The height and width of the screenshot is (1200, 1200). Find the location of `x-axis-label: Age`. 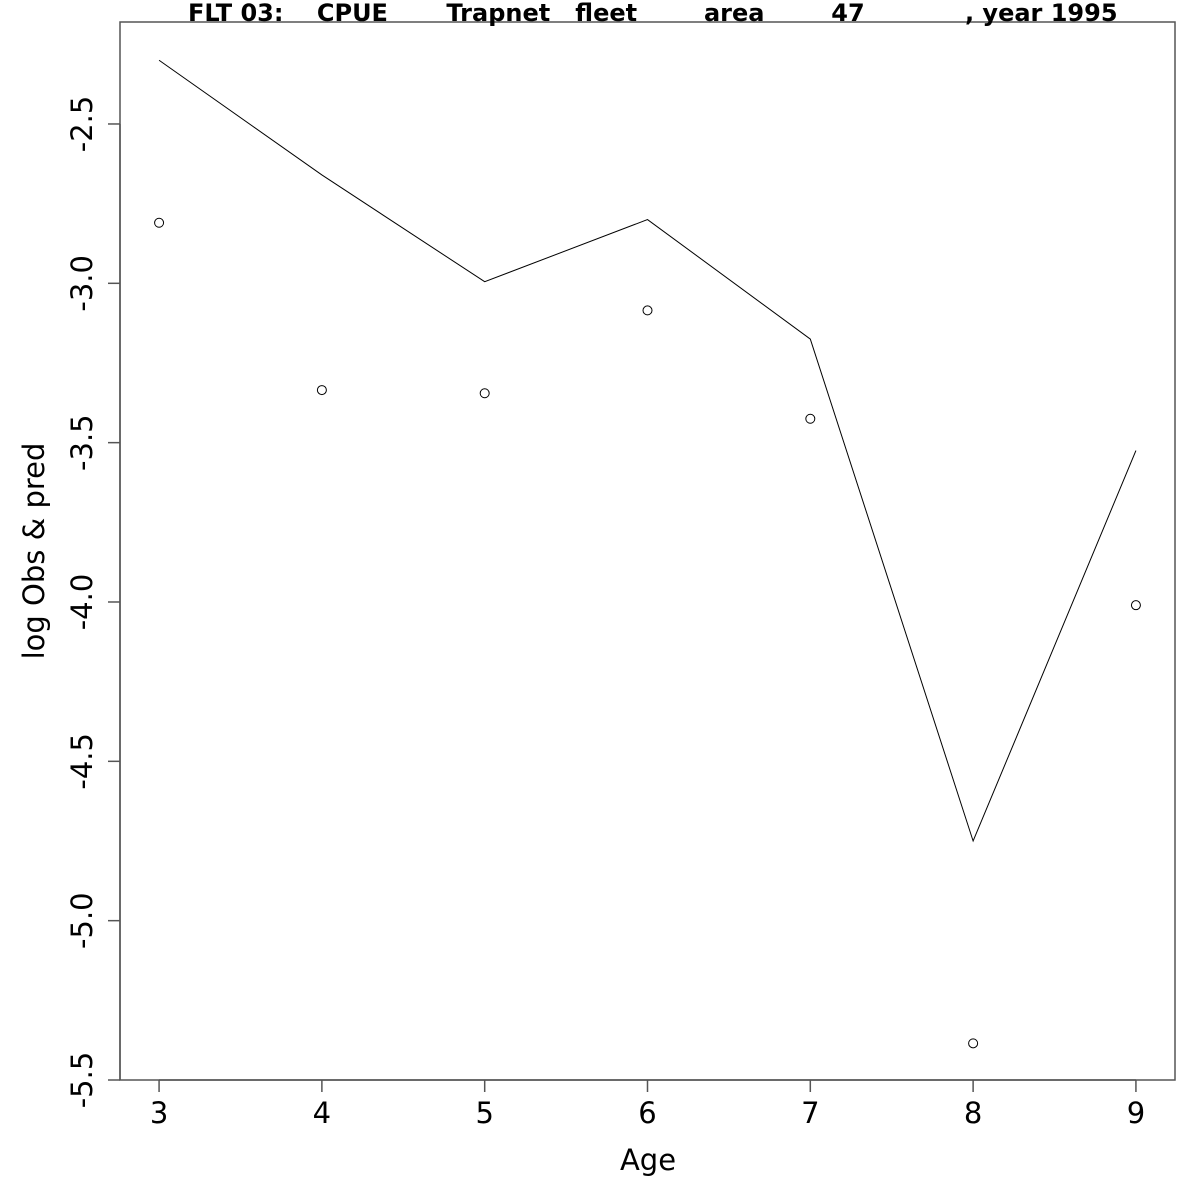

x-axis-label: Age is located at coordinates (648, 1160).